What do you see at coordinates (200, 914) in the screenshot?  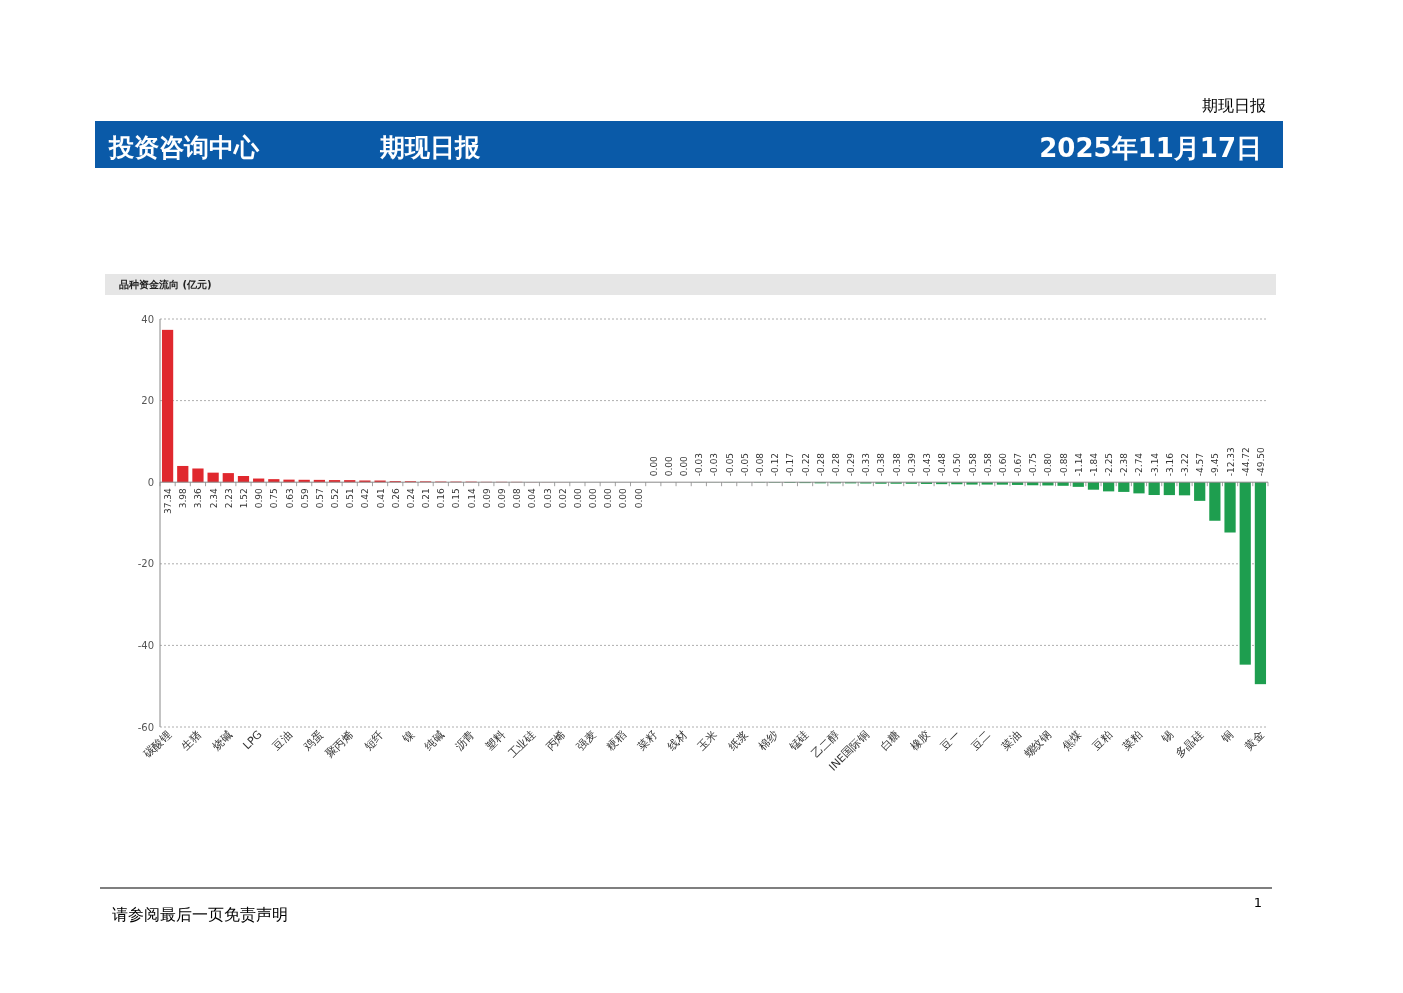 I see `text: 请参阅最后一页免责声明` at bounding box center [200, 914].